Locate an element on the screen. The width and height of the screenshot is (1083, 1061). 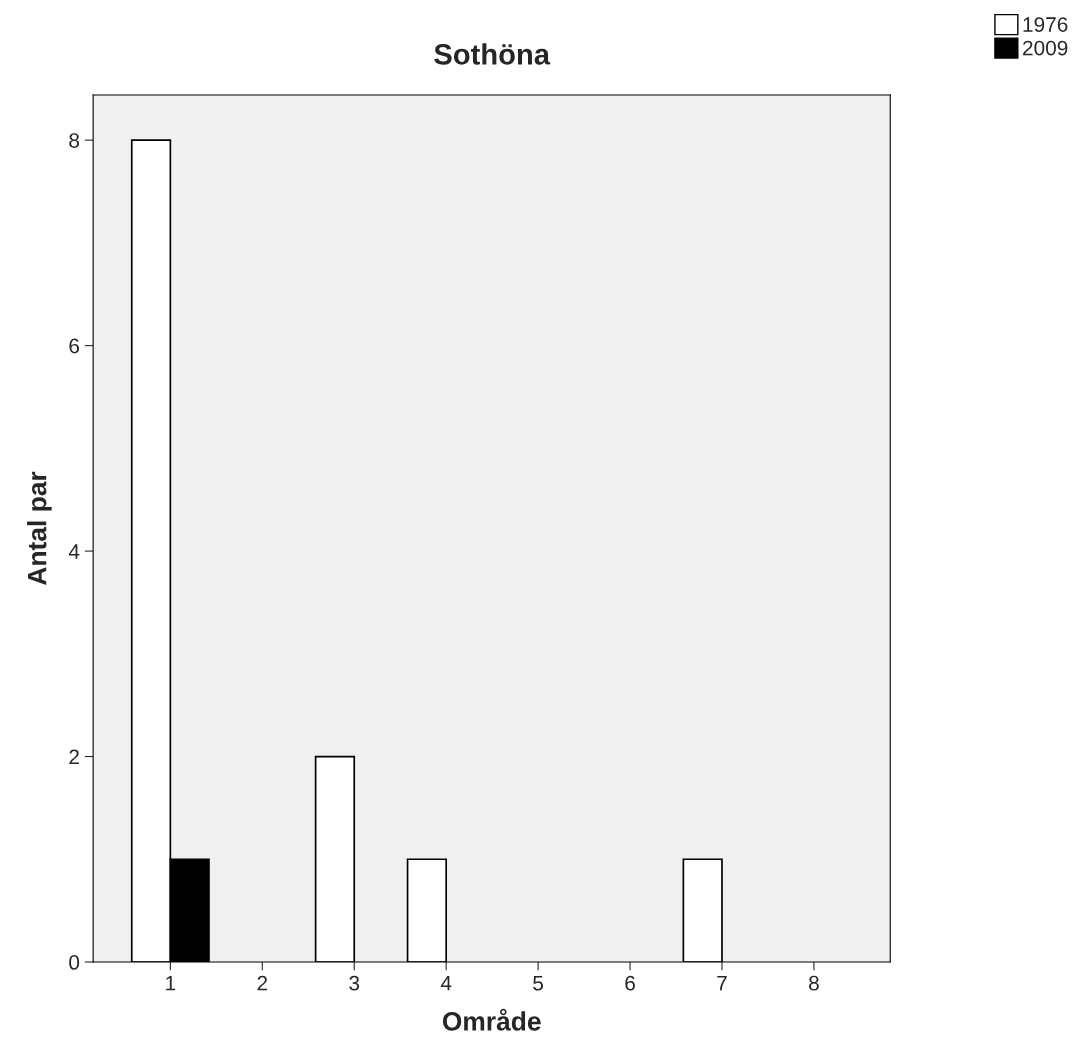
y-tick-label: 0 is located at coordinates (74, 962).